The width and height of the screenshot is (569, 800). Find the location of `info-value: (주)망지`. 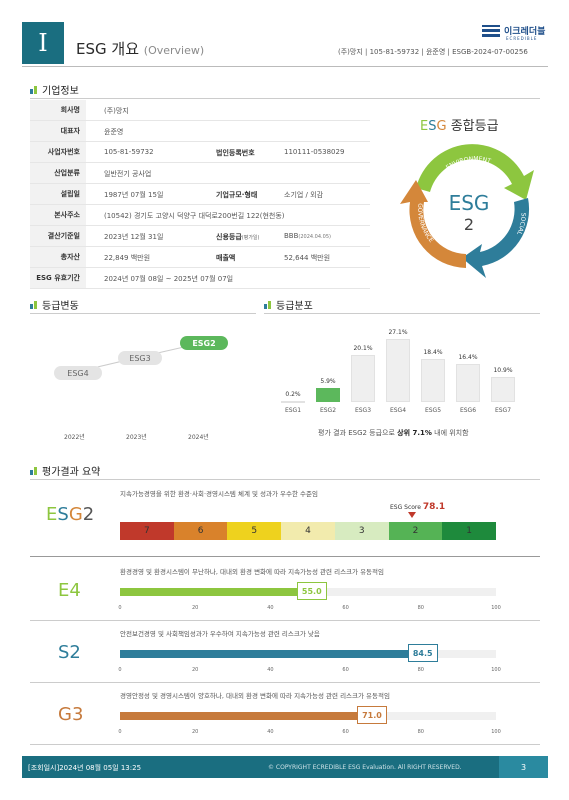

info-value: (주)망지 is located at coordinates (116, 111).